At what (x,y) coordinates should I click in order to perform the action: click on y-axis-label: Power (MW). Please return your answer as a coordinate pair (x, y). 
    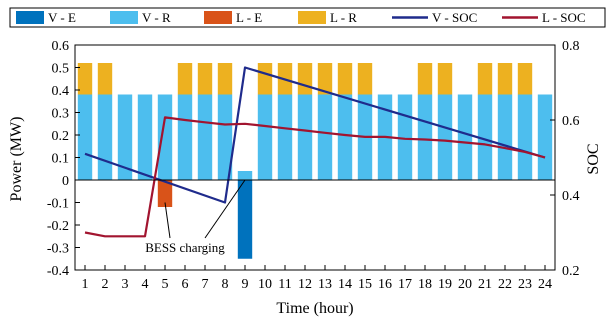
    Looking at the image, I should click on (16, 159).